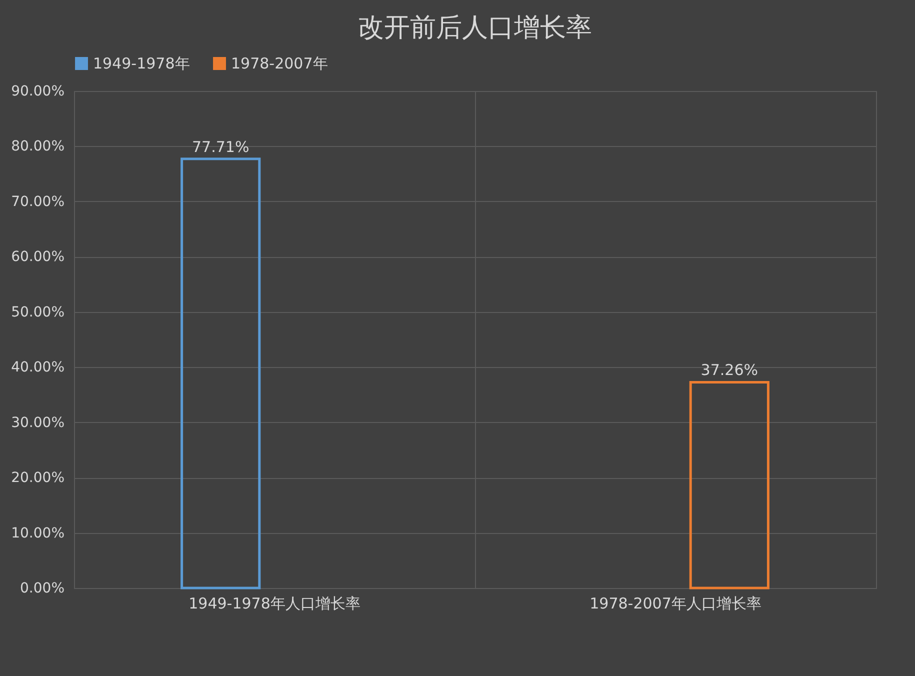  What do you see at coordinates (141, 63) in the screenshot?
I see `legend-label: 1949-1978年` at bounding box center [141, 63].